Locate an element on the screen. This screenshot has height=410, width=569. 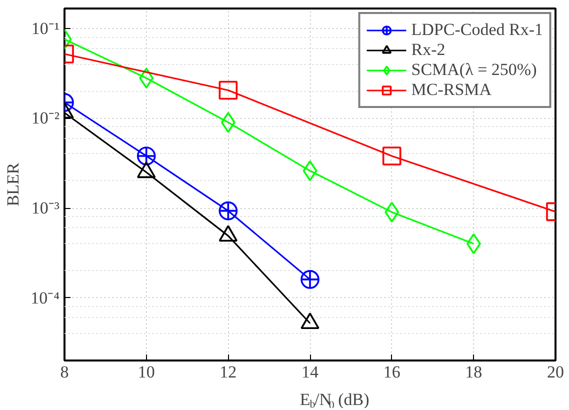
x-tick-label: 18 is located at coordinates (473, 372).